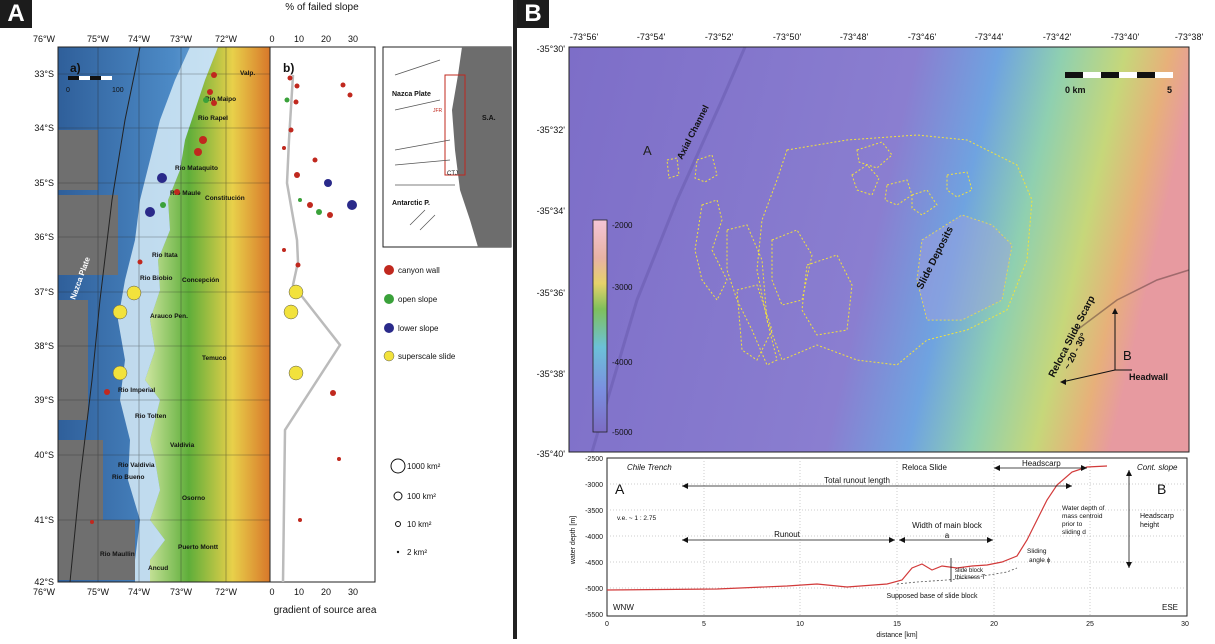 The height and width of the screenshot is (644, 1215). What do you see at coordinates (854, 37) in the screenshot?
I see `lon-tick: -73°48'` at bounding box center [854, 37].